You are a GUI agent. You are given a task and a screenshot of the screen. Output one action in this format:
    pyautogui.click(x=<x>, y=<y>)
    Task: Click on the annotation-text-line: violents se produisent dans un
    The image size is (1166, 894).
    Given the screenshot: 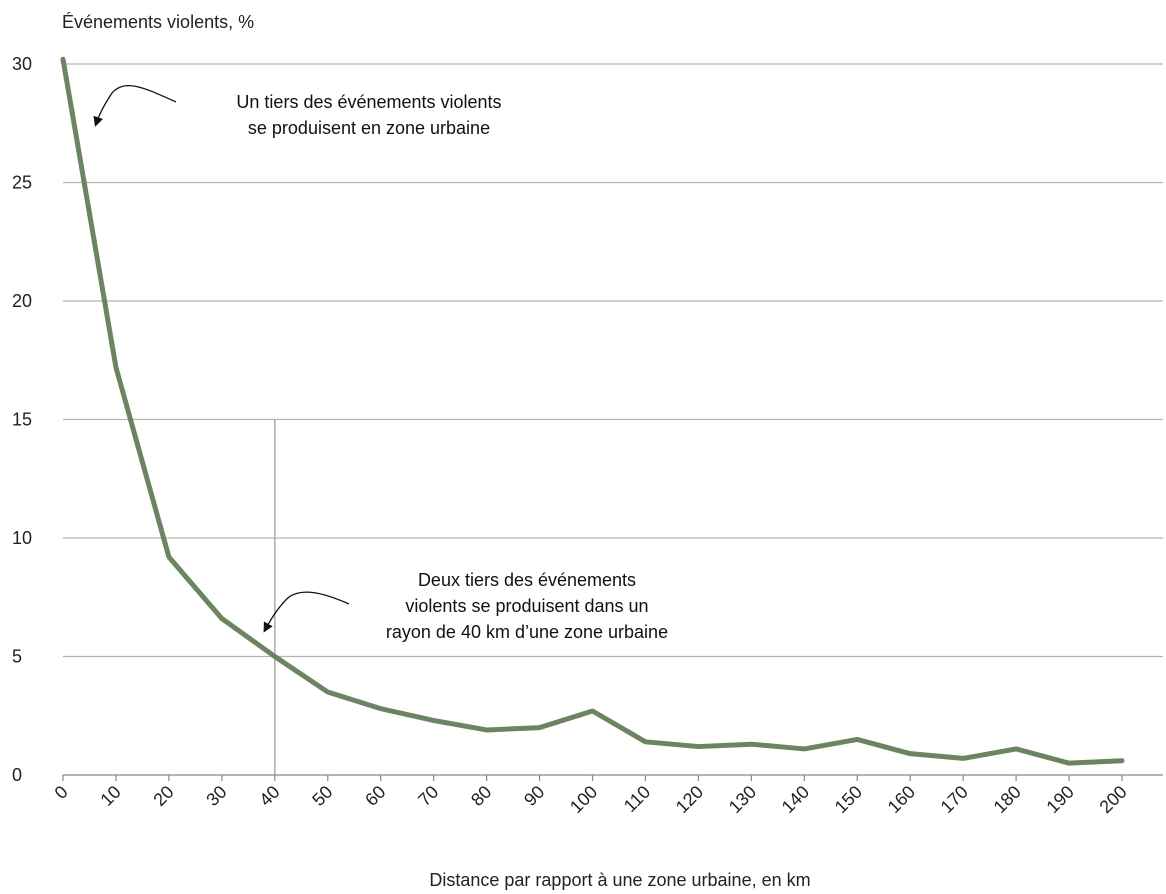 What is the action you would take?
    pyautogui.click(x=526, y=606)
    